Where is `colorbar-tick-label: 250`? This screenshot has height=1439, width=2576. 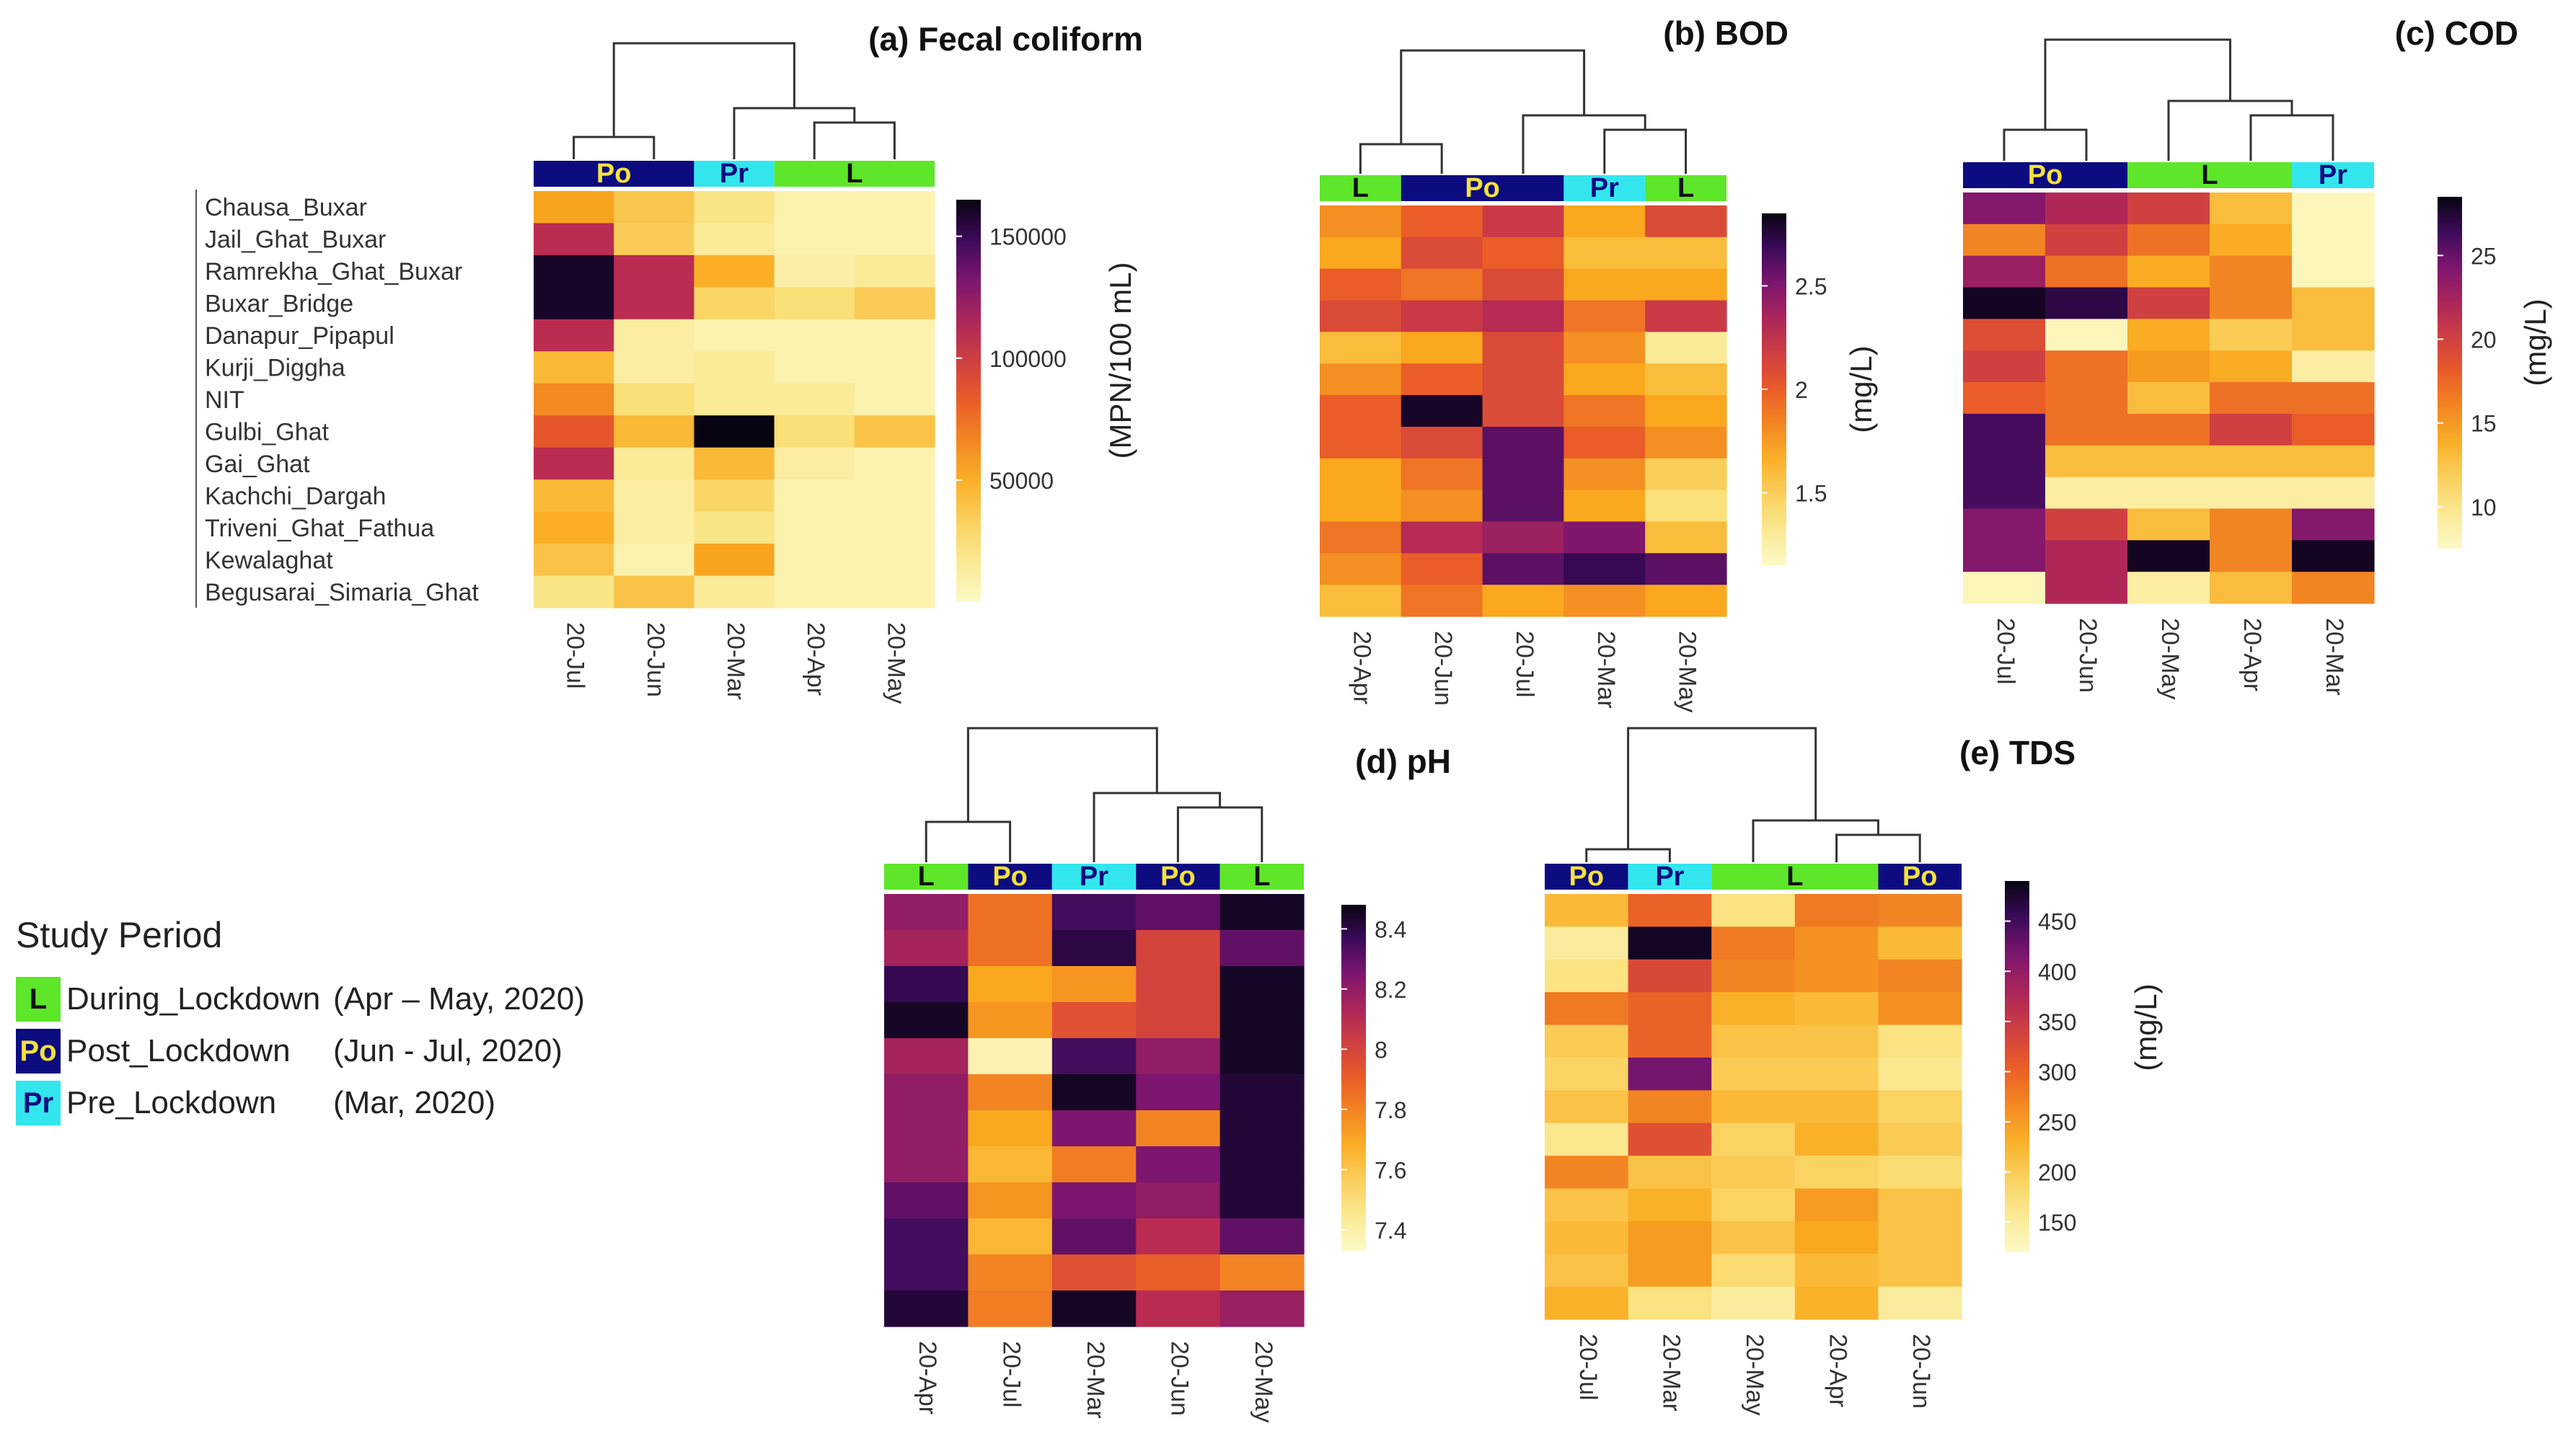 colorbar-tick-label: 250 is located at coordinates (2057, 1122).